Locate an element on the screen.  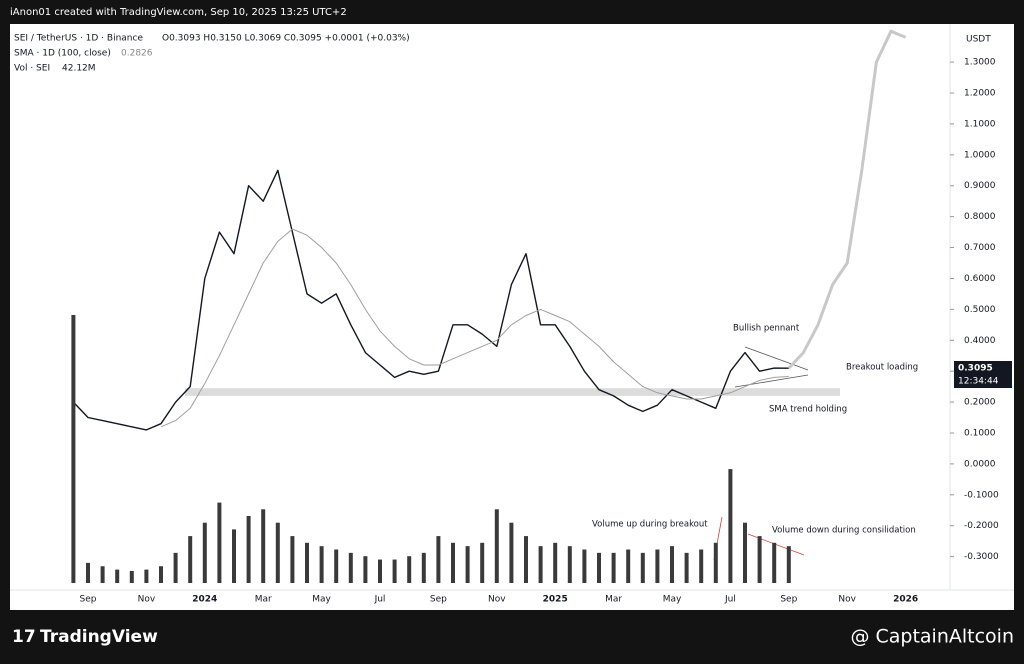
sma-value: 0.2826 is located at coordinates (137, 54).